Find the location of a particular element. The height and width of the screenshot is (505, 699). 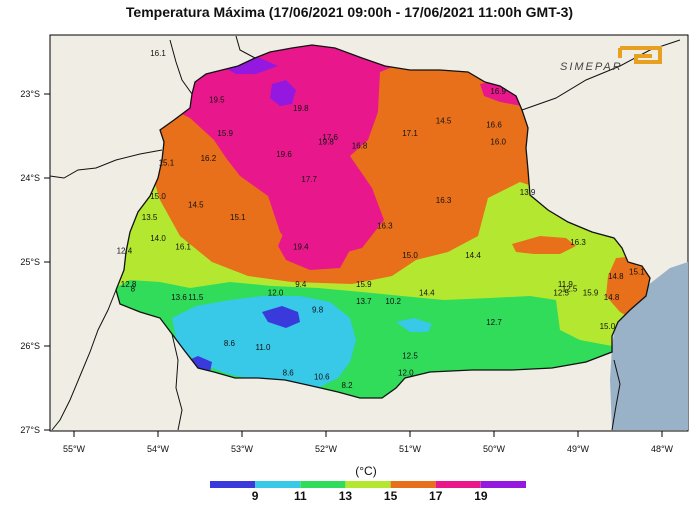

simepar-logo-mark is located at coordinates (641, 55).